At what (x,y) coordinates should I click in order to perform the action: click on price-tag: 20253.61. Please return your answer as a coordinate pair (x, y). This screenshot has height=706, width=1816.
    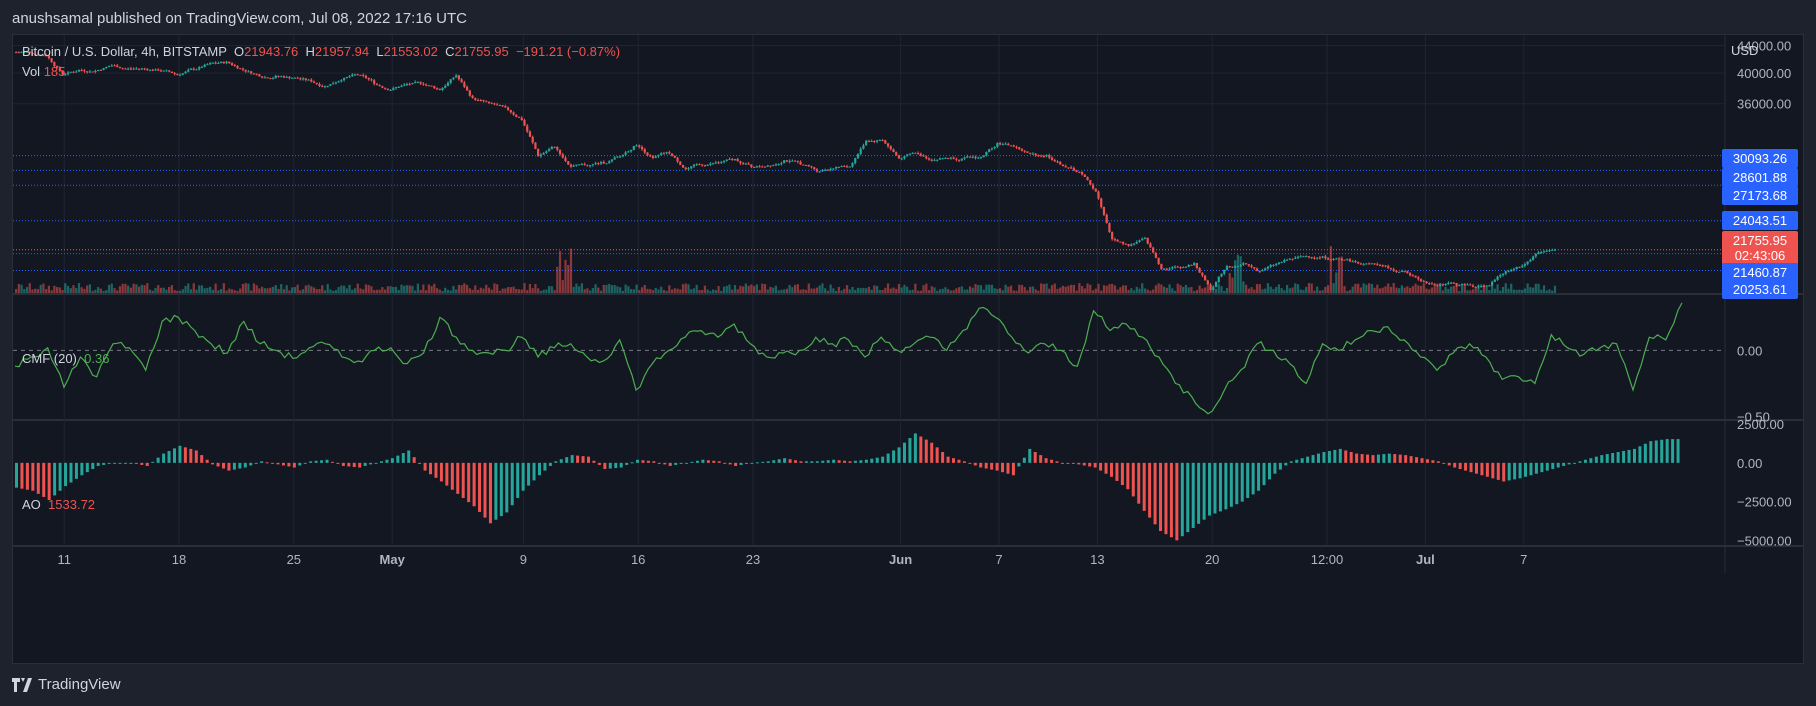
    Looking at the image, I should click on (1760, 289).